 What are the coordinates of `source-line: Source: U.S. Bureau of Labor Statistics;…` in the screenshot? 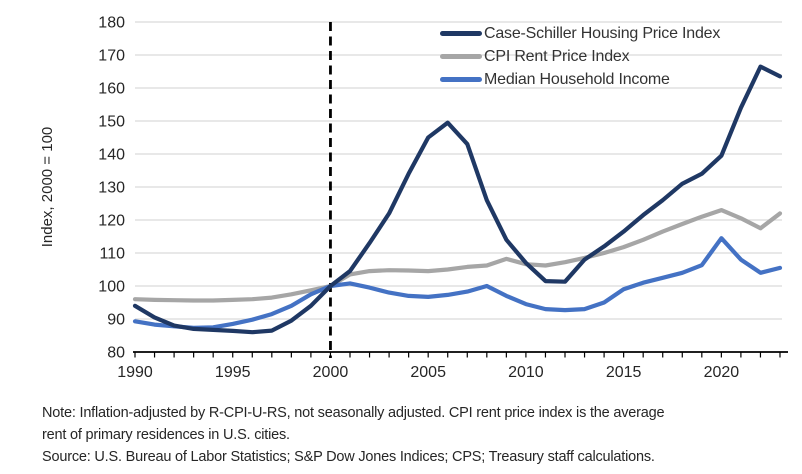 It's located at (348, 457).